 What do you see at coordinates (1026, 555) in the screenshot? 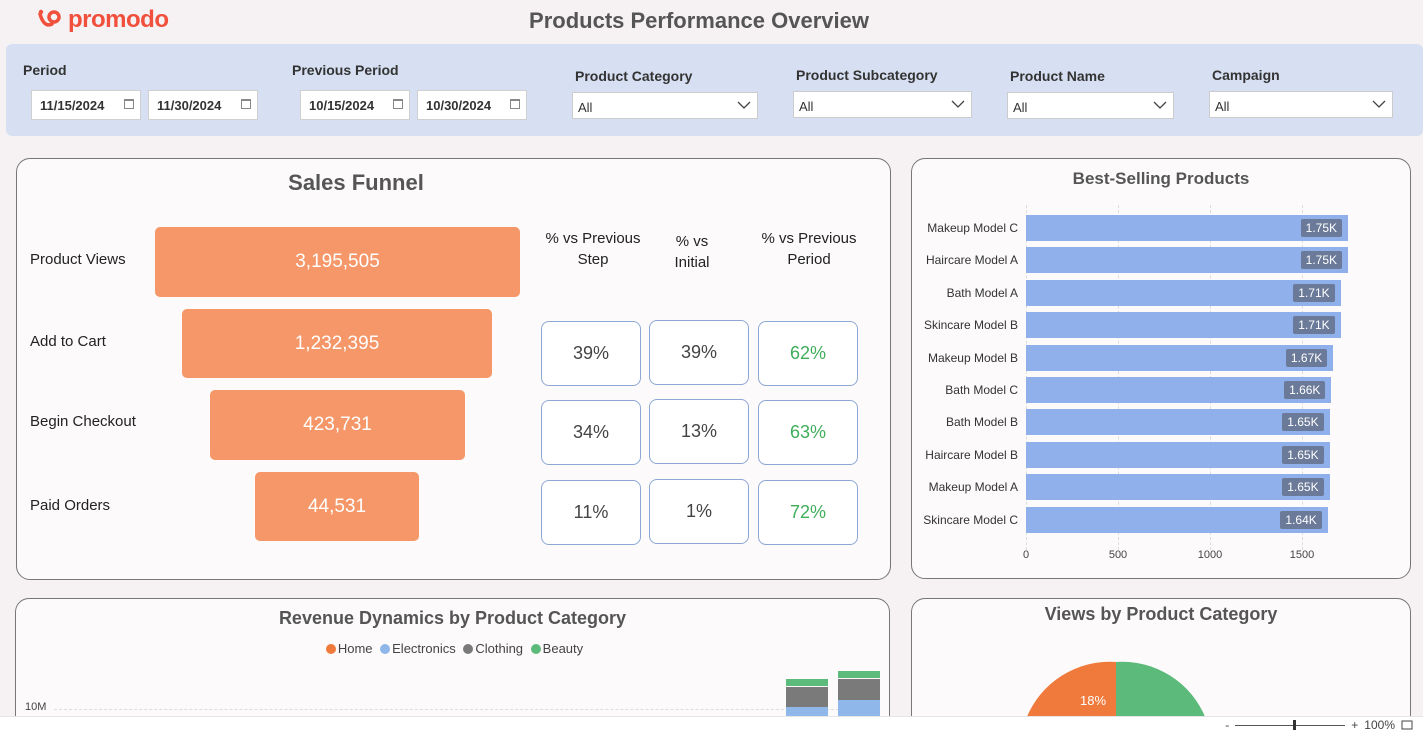
I see `x-tick-label: 0` at bounding box center [1026, 555].